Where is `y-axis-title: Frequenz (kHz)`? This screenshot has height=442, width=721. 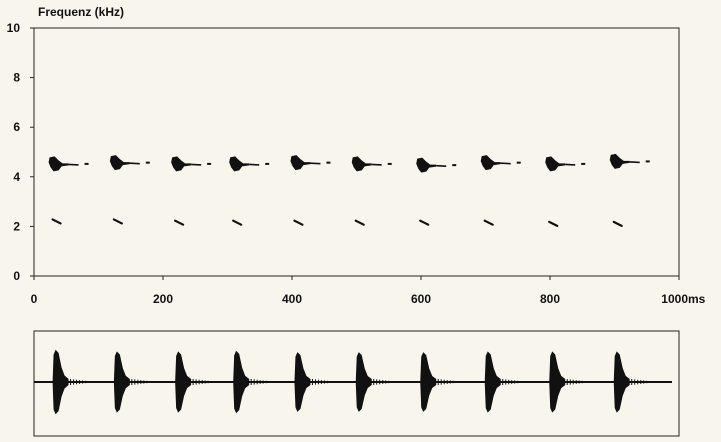
y-axis-title: Frequenz (kHz) is located at coordinates (81, 12).